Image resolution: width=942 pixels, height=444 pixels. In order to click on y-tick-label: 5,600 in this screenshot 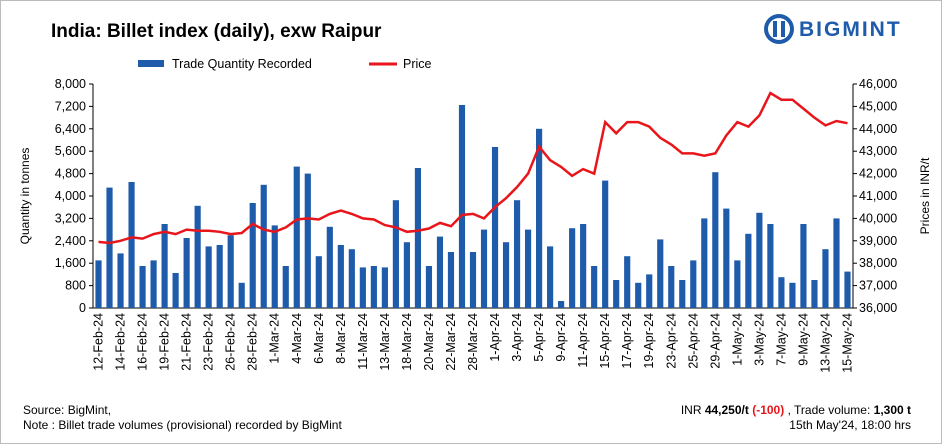, I will do `click(70, 151)`.